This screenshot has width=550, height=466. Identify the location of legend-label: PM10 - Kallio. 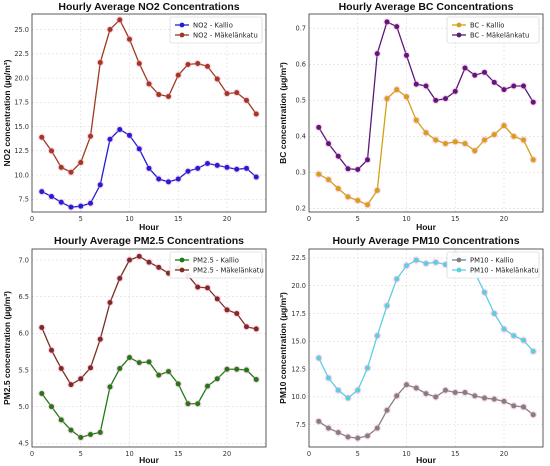
(492, 260).